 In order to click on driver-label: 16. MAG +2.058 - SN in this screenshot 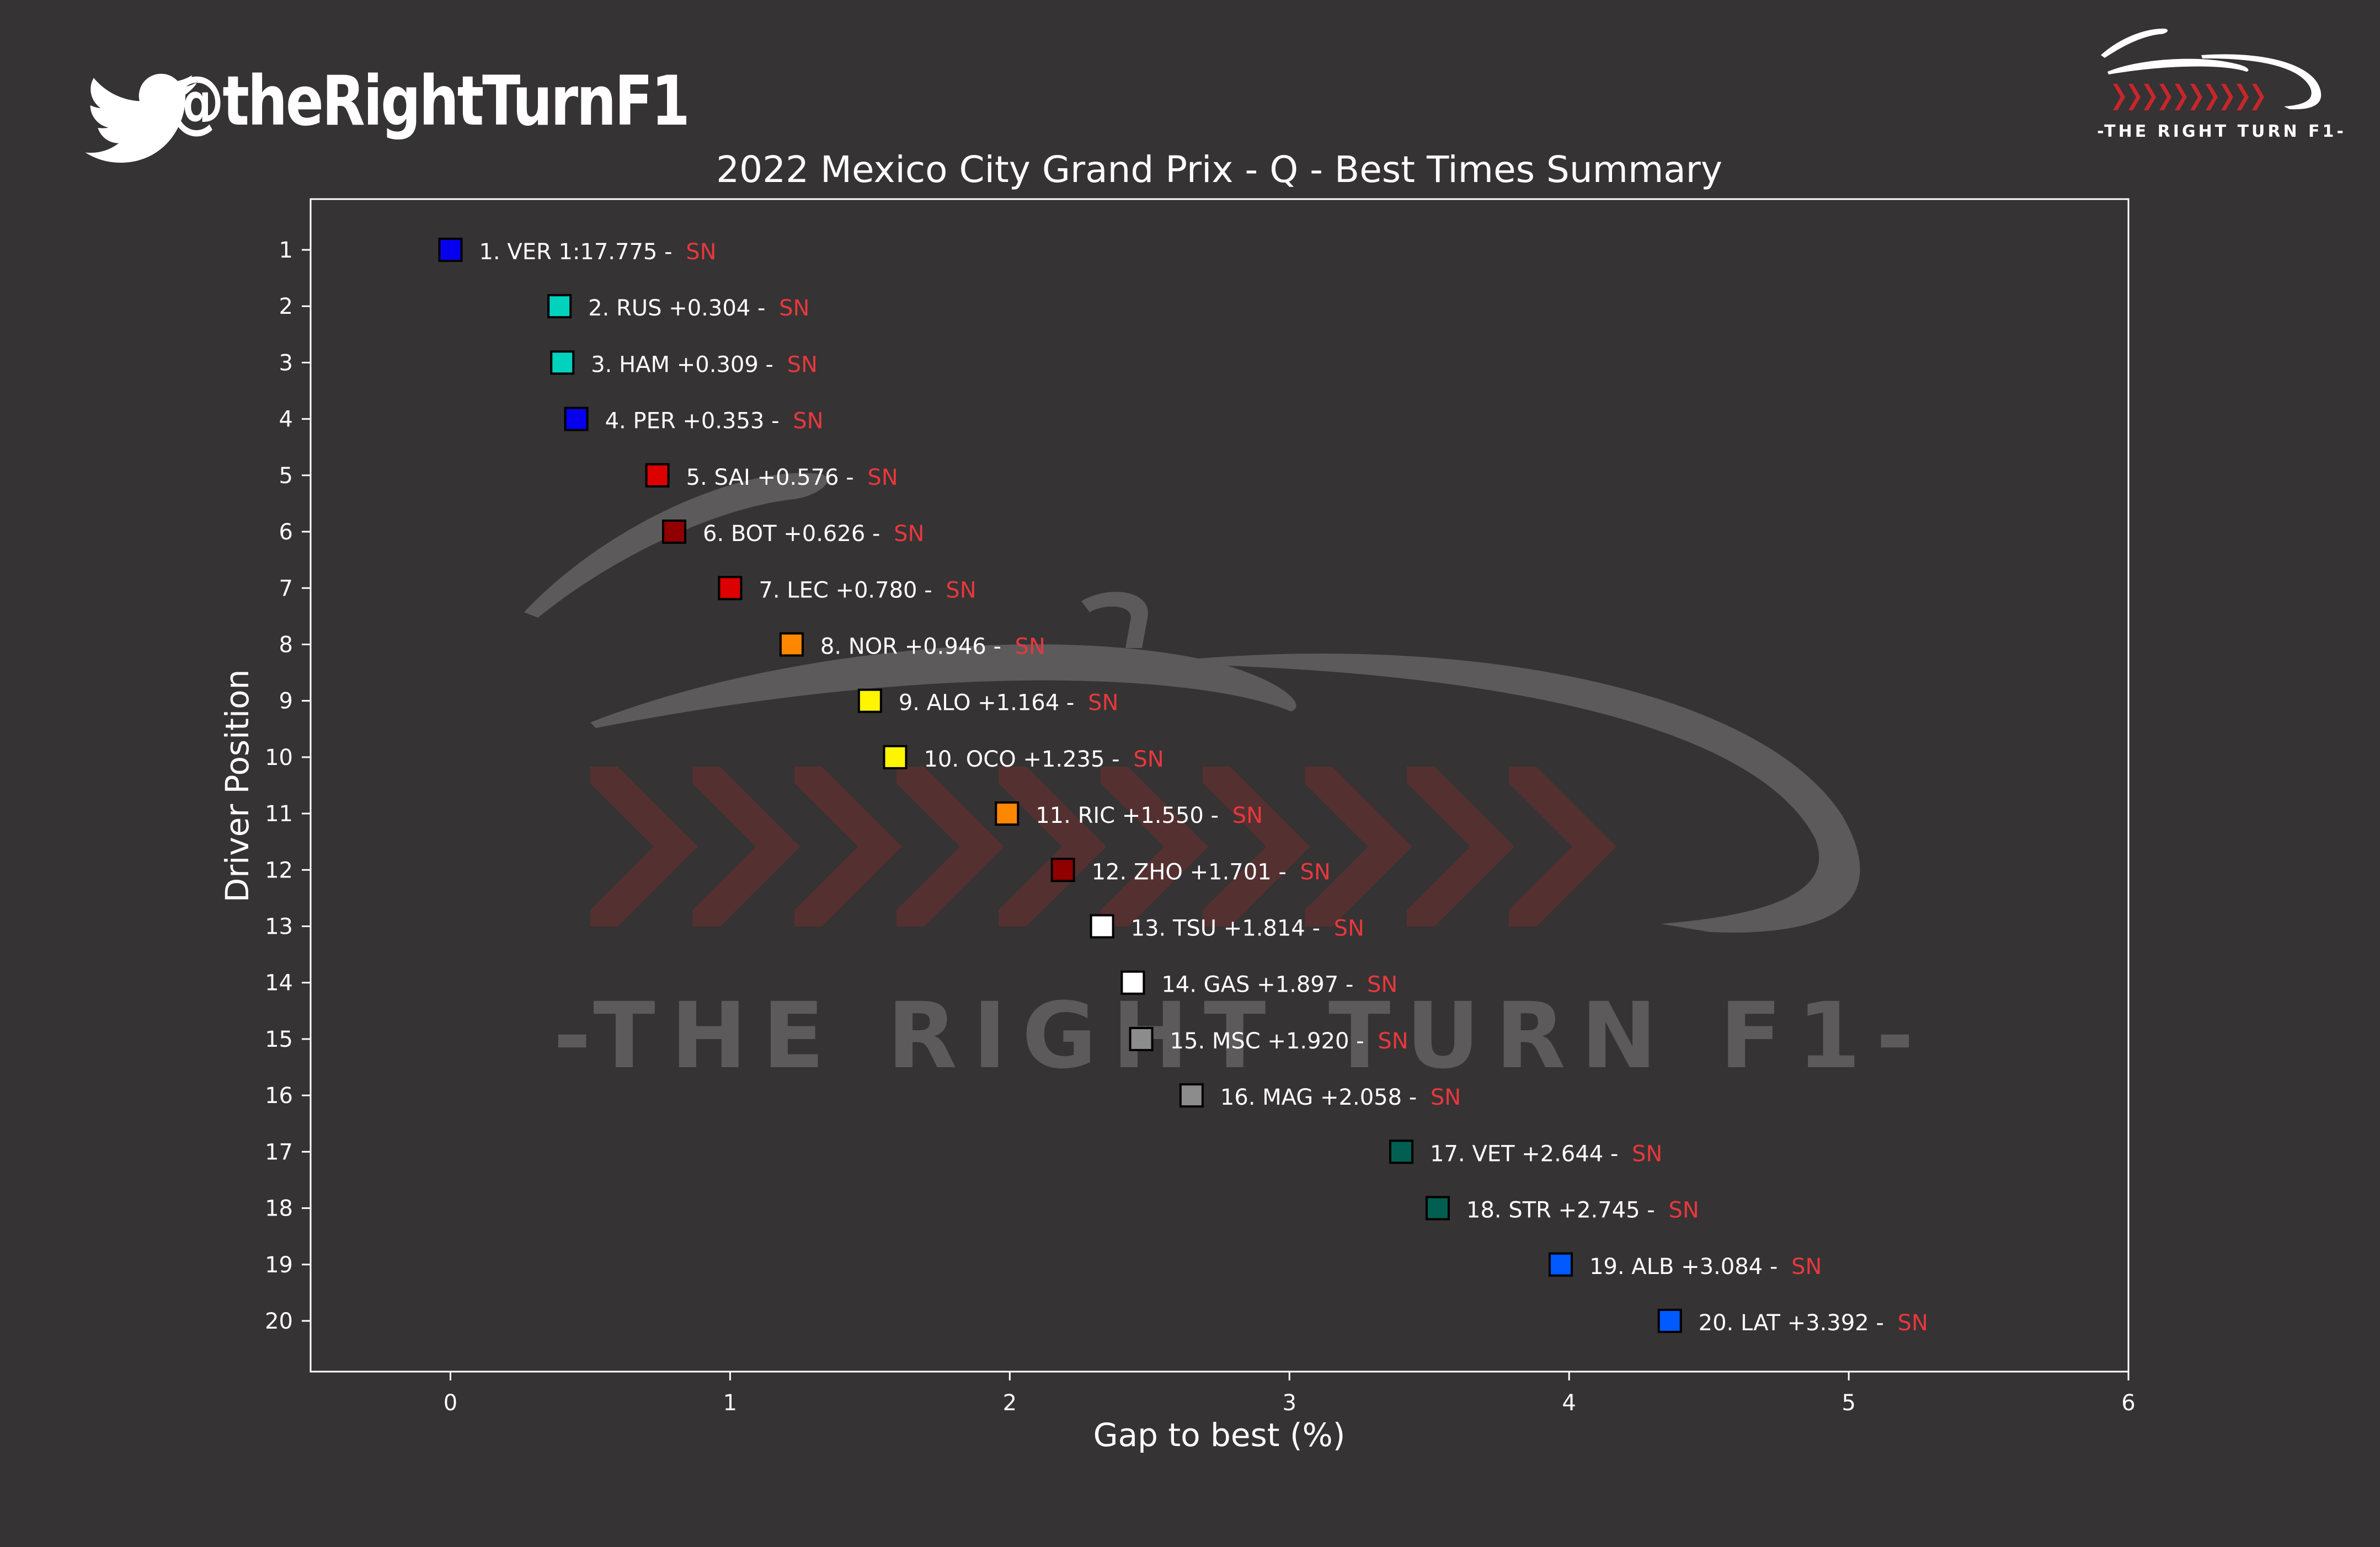, I will do `click(1340, 1097)`.